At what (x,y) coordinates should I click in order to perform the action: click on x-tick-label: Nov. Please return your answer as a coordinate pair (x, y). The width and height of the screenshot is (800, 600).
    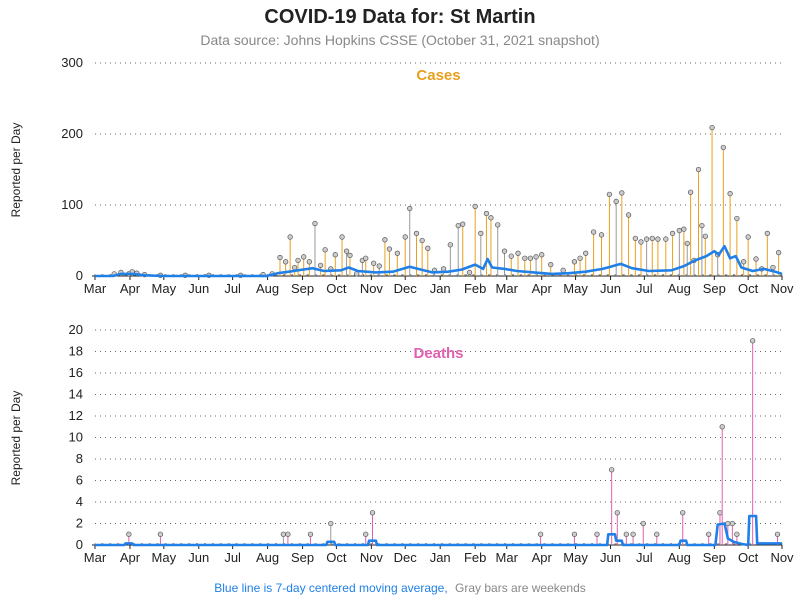
    Looking at the image, I should click on (782, 288).